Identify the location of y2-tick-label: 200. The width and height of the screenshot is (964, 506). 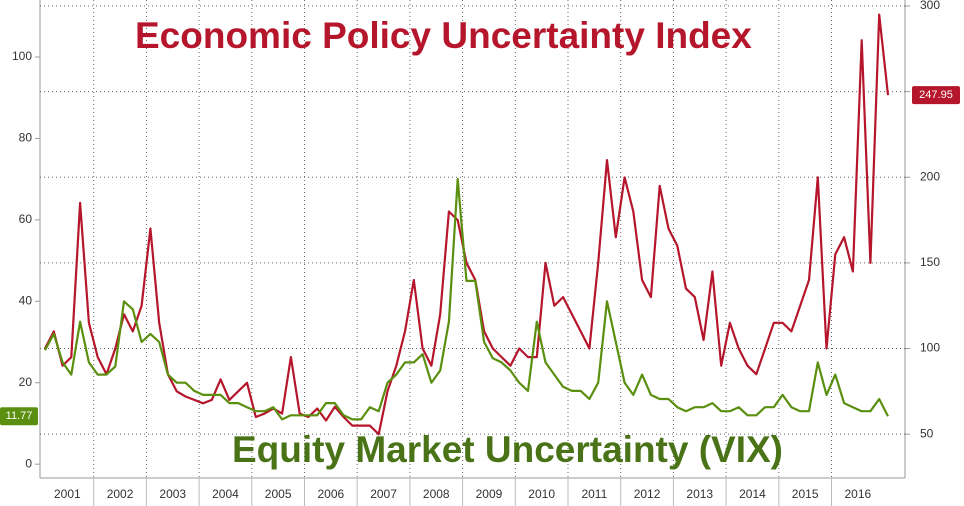
(930, 176).